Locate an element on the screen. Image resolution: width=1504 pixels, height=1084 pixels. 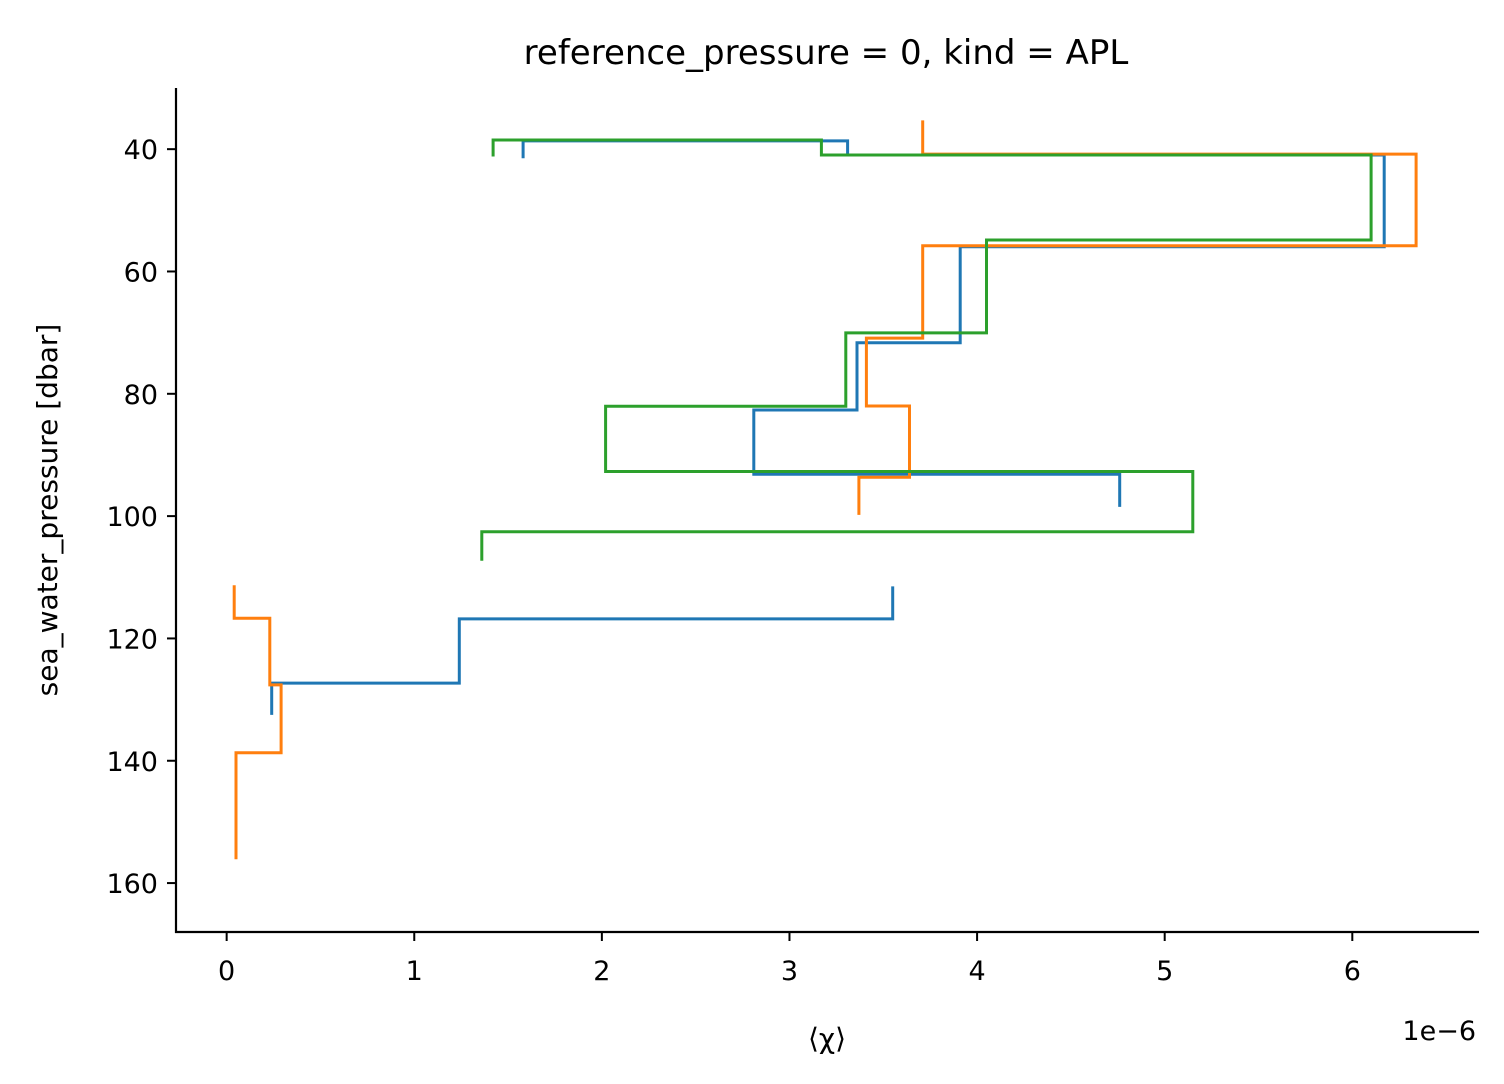
y-tick-label: 100 is located at coordinates (132, 517).